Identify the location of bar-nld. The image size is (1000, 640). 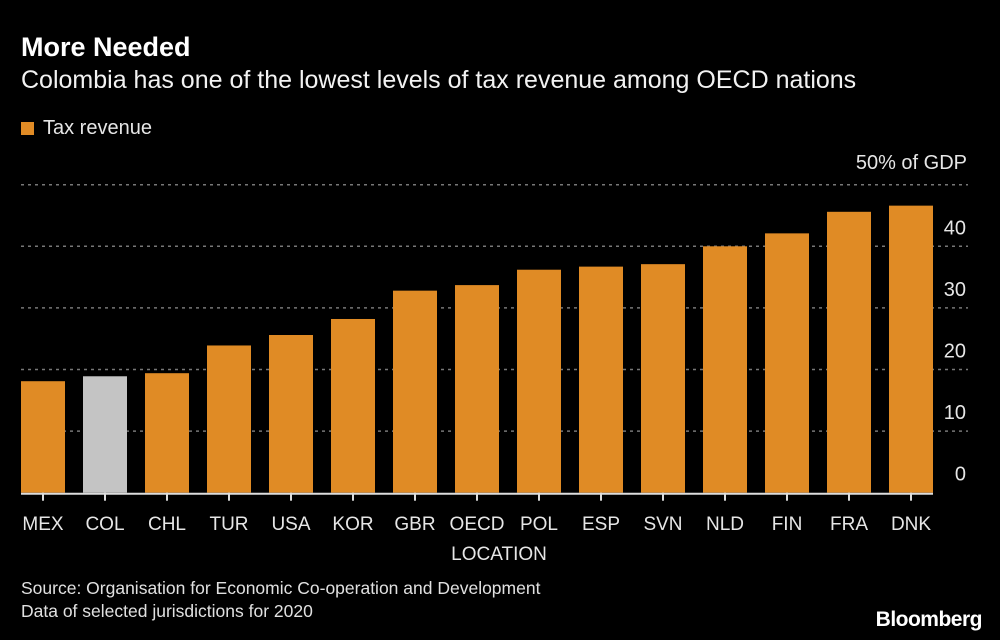
(725, 369).